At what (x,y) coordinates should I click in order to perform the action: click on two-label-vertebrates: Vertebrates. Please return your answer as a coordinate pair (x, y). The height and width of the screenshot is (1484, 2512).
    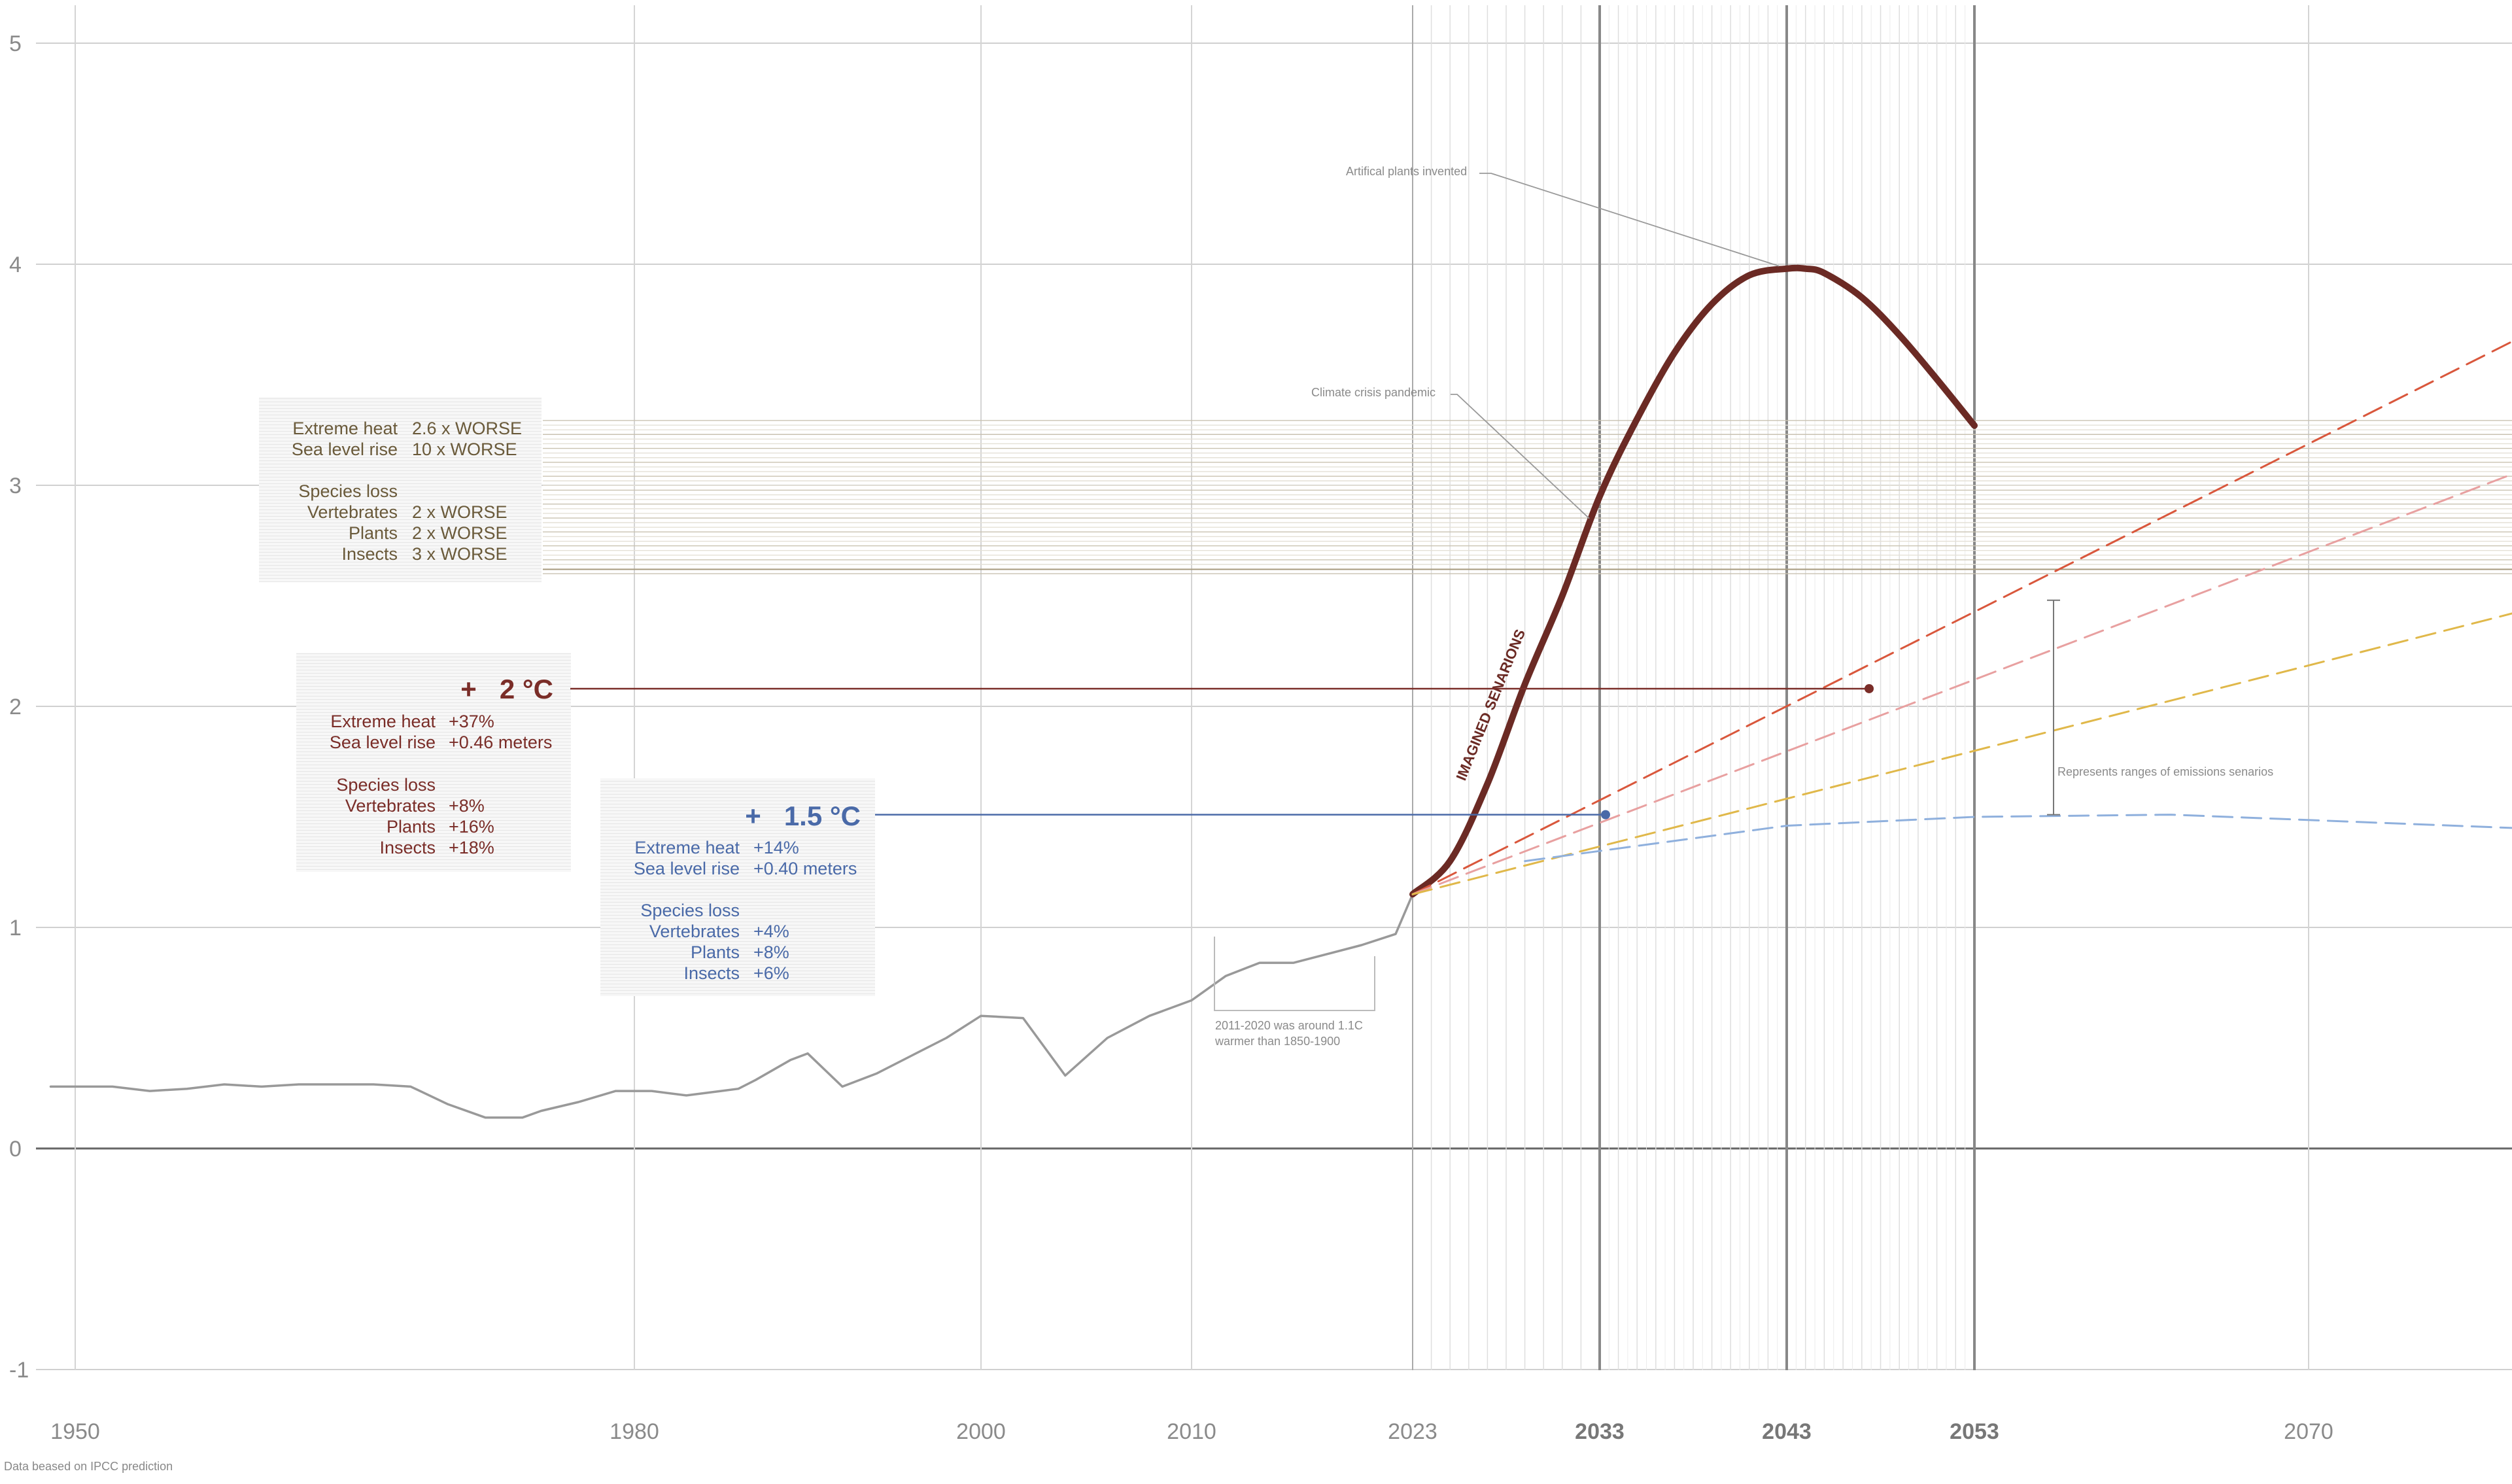
    Looking at the image, I should click on (391, 806).